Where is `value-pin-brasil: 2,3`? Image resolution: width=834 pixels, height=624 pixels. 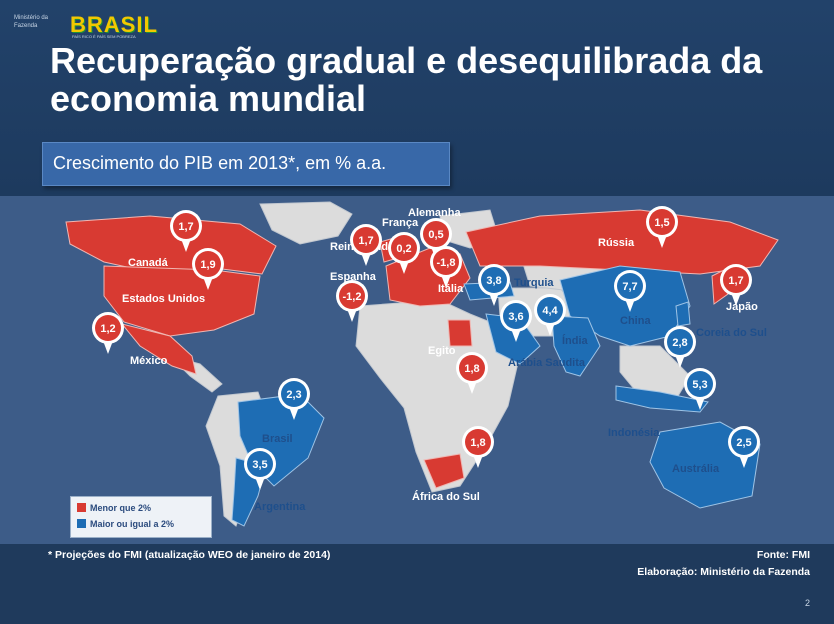
value-pin-brasil: 2,3 is located at coordinates (294, 399).